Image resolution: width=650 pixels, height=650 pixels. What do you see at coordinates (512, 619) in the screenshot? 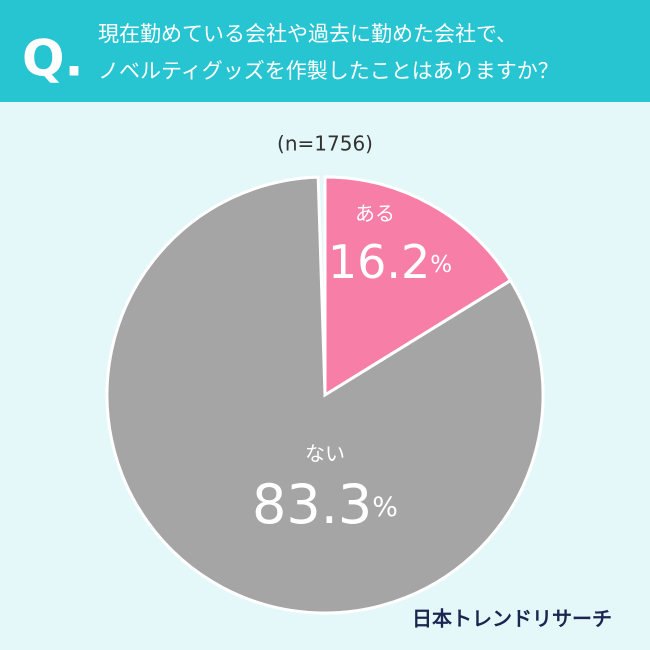
I see `logo: 日本トレンドリサーチ` at bounding box center [512, 619].